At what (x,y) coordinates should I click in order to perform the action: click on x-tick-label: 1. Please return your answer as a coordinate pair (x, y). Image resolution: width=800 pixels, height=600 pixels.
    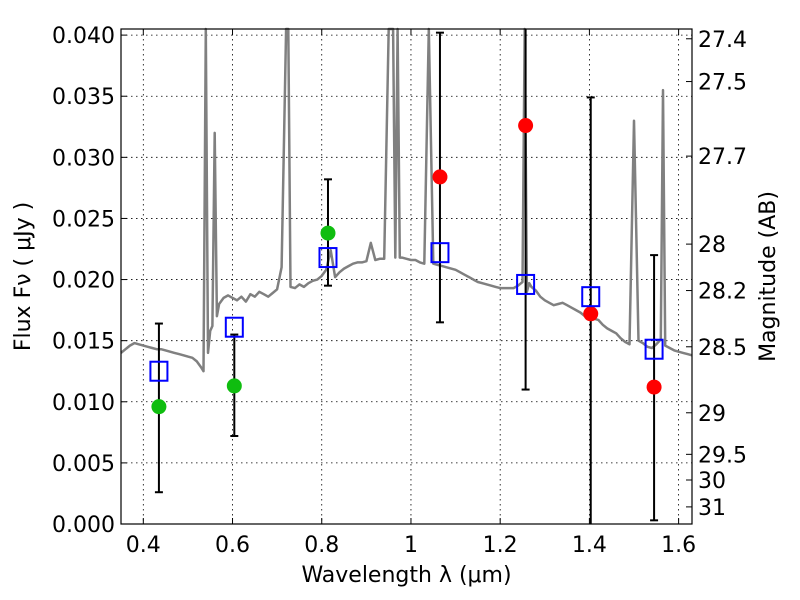
    Looking at the image, I should click on (411, 545).